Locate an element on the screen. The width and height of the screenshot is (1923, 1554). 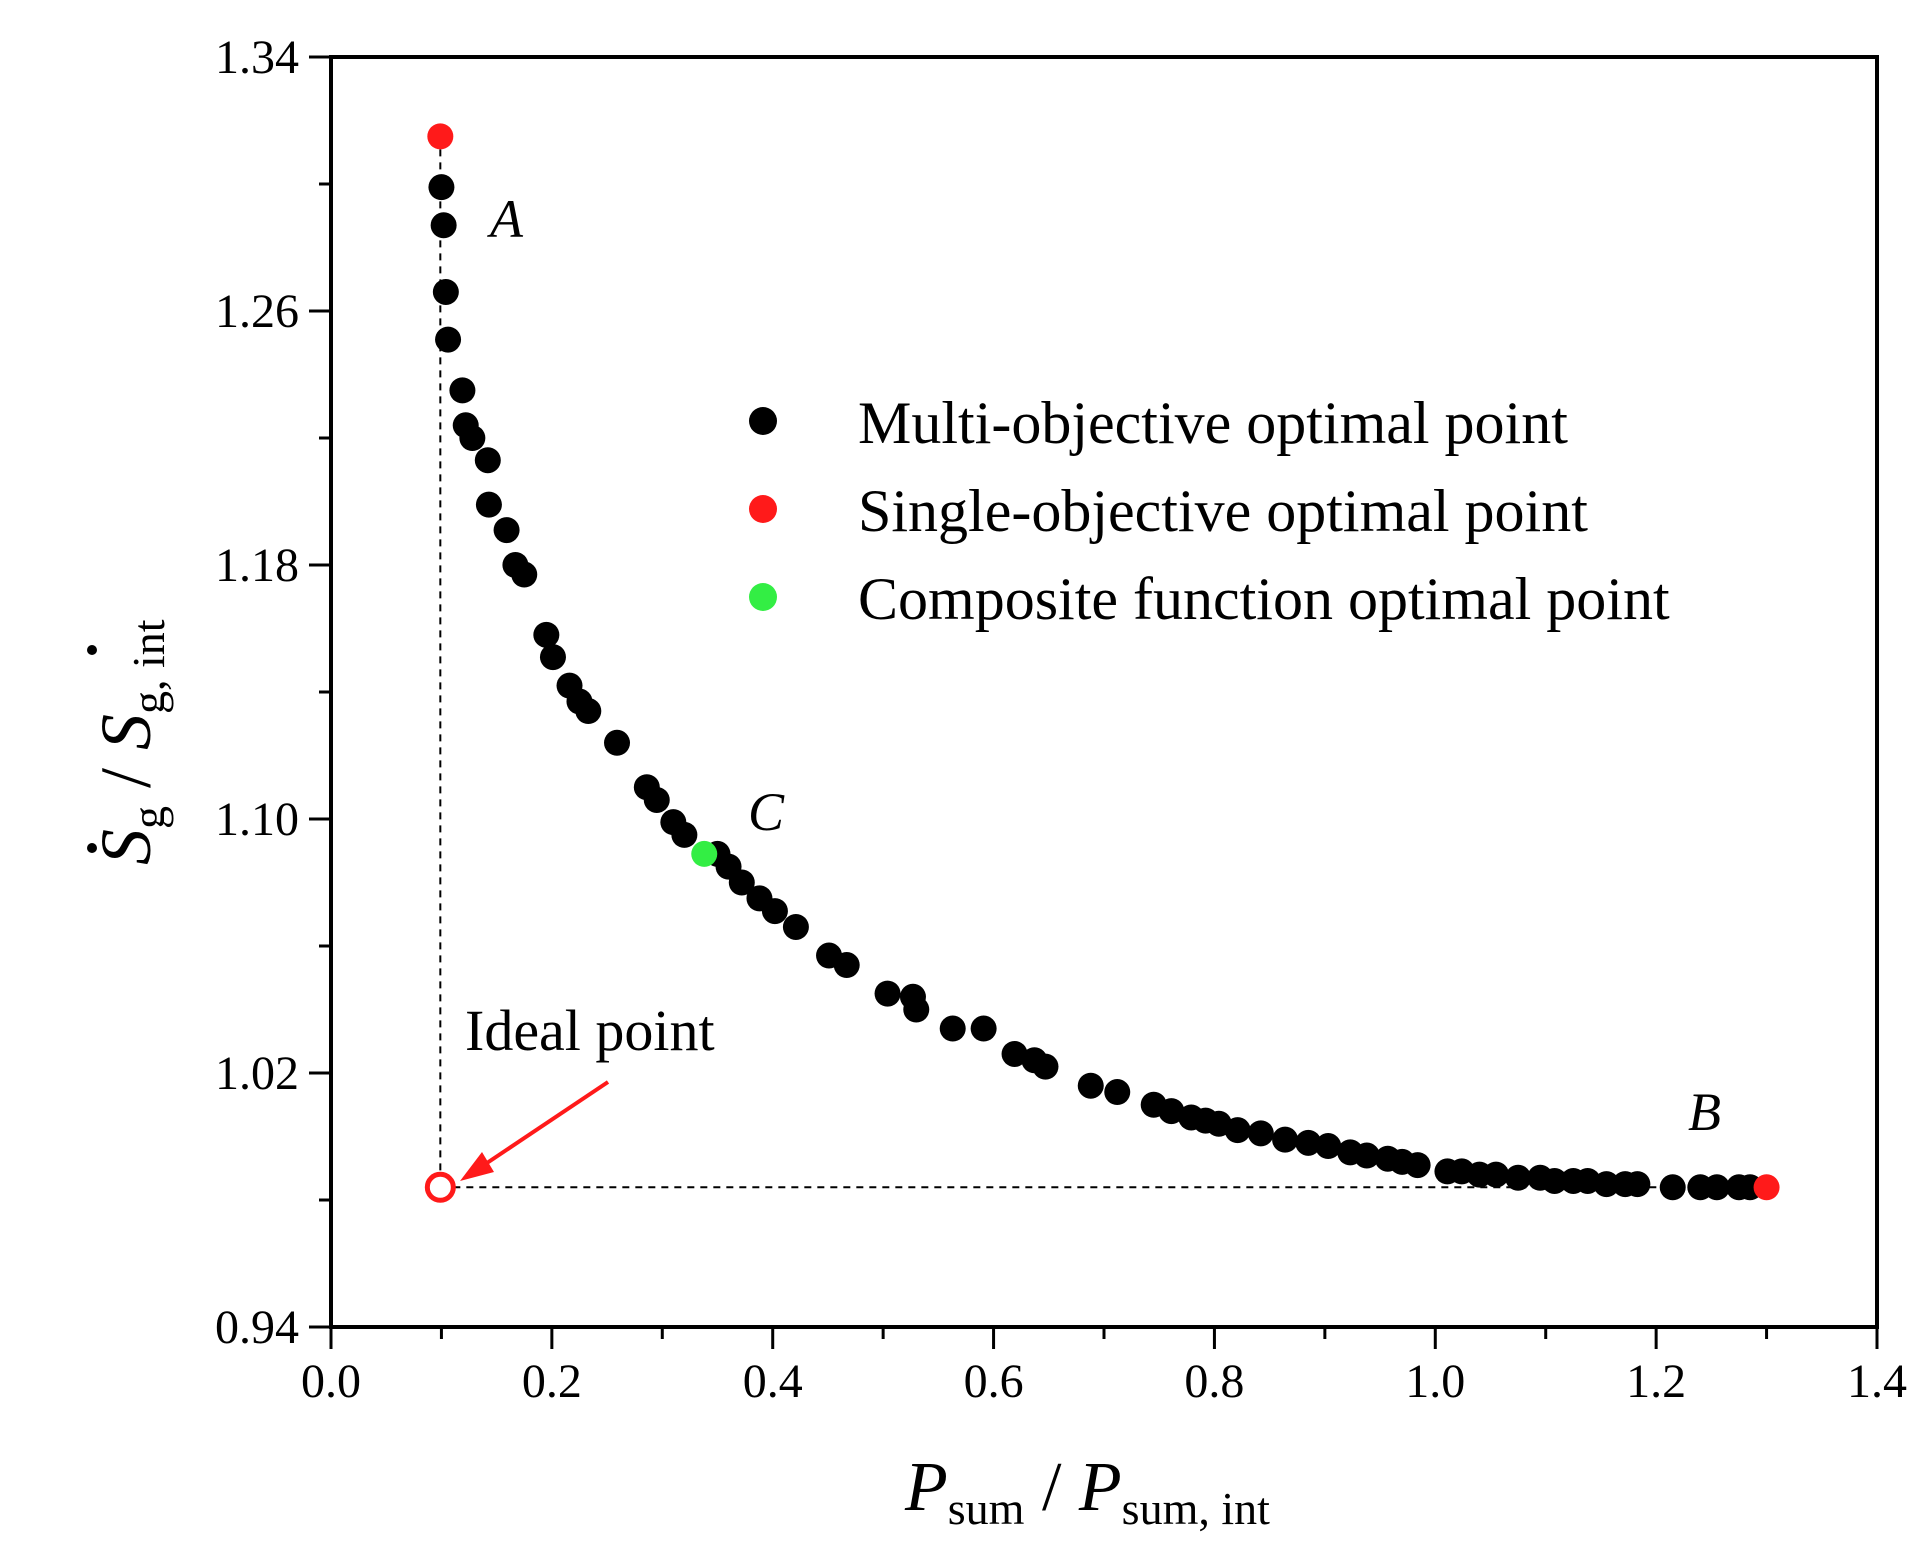
x-tick-label: 0.4 is located at coordinates (773, 1381).